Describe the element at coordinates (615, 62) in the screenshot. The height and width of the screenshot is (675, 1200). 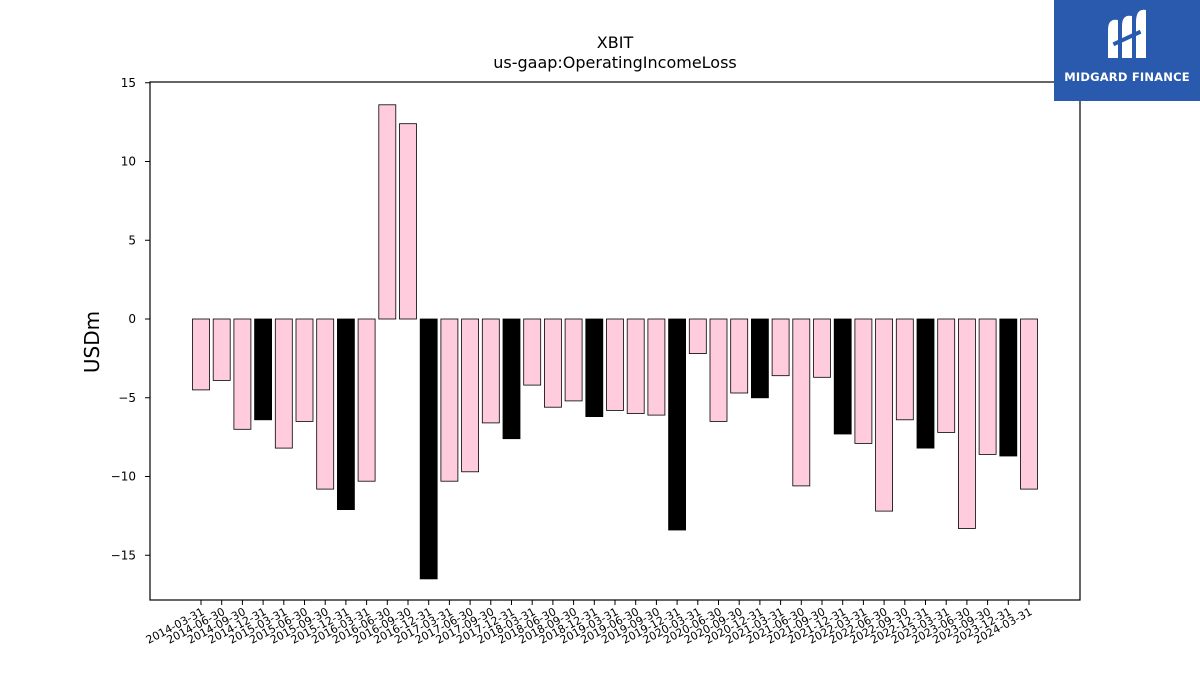
I see `chart-subtitle: us-gaap:OperatingIncomeLoss` at that location.